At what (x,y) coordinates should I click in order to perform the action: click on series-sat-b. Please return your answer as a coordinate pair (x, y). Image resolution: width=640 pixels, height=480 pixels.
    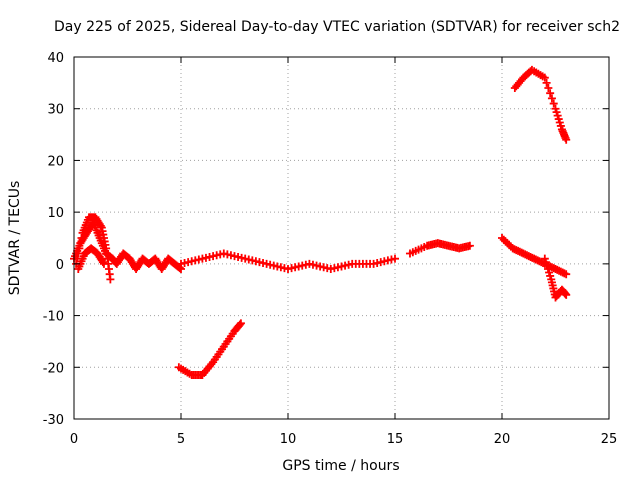
    Looking at the image, I should click on (93, 248).